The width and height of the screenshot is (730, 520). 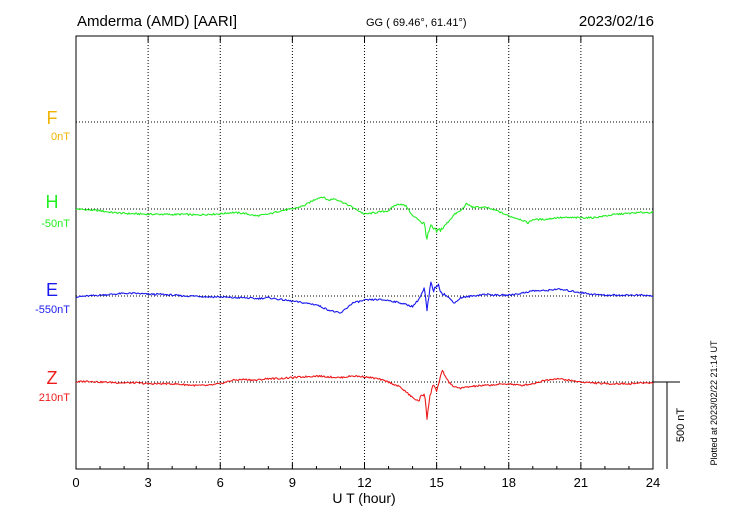 I want to click on component-e-label: E, so click(x=52, y=290).